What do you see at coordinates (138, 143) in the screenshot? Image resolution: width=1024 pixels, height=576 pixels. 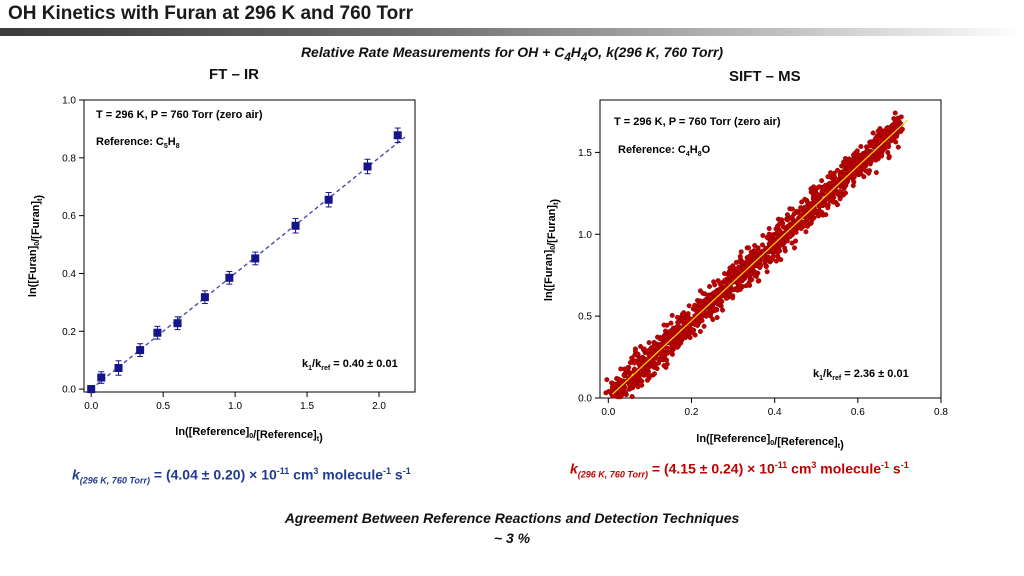 I see `ftir-annotation-reference: Reference: C5H8` at bounding box center [138, 143].